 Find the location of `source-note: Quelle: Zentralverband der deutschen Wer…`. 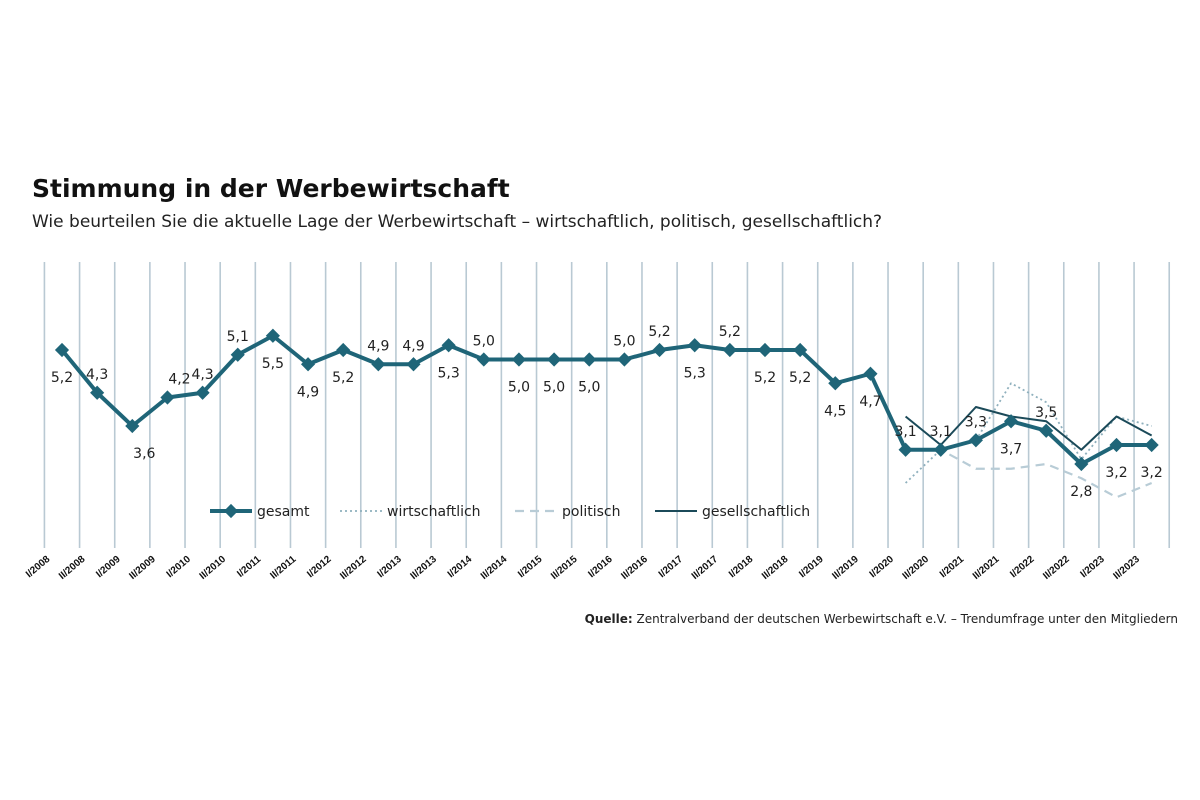

source-note: Quelle: Zentralverband der deutschen Wer… is located at coordinates (881, 619).